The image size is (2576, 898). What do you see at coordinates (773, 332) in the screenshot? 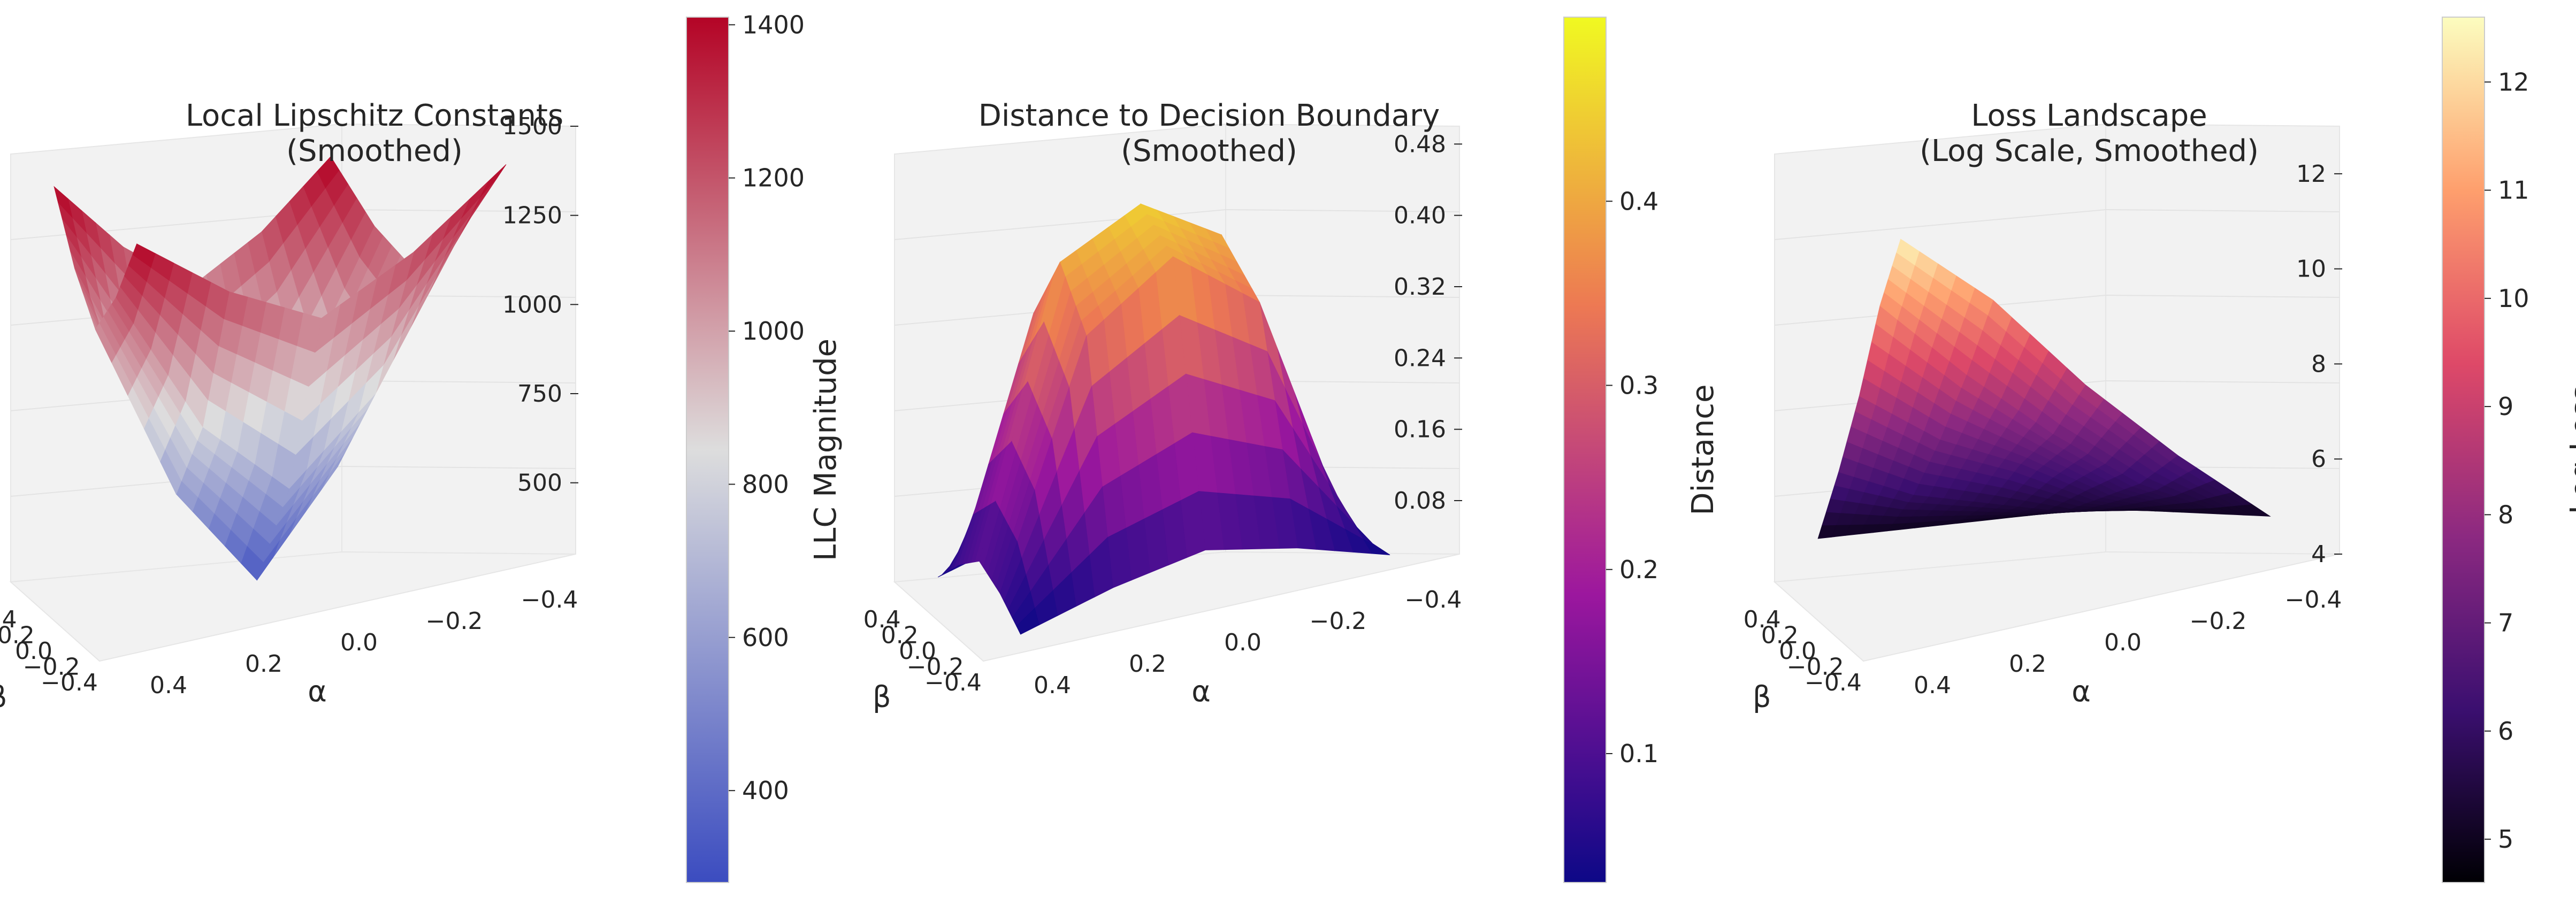
I see `colorbar-tick-label: 1000` at bounding box center [773, 332].